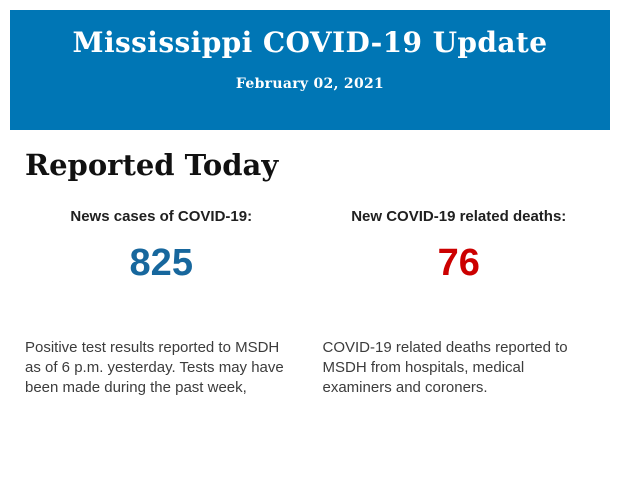 The height and width of the screenshot is (483, 620). What do you see at coordinates (161, 263) in the screenshot?
I see `new-cases-value: 825` at bounding box center [161, 263].